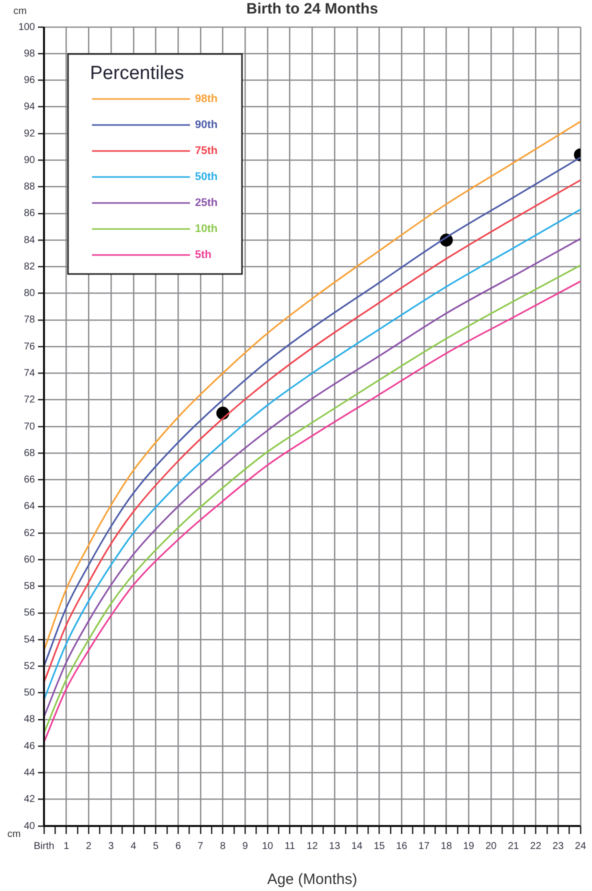 This screenshot has width=592, height=891. What do you see at coordinates (30, 640) in the screenshot?
I see `y-tick-label: 54` at bounding box center [30, 640].